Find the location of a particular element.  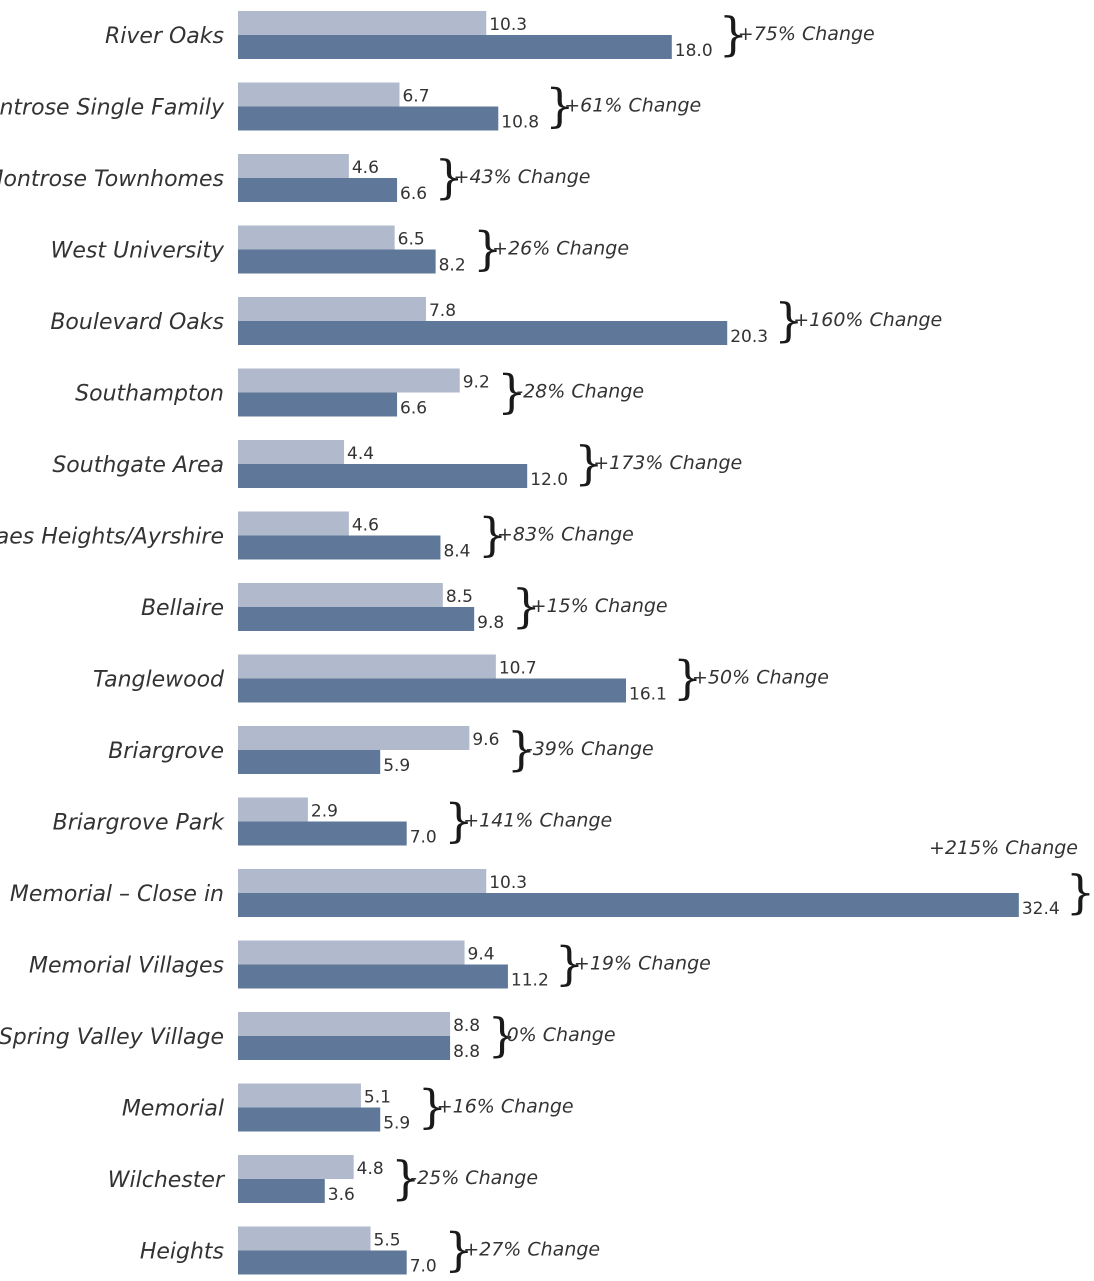

data-label-series-1: 5.1 is located at coordinates (377, 1098).